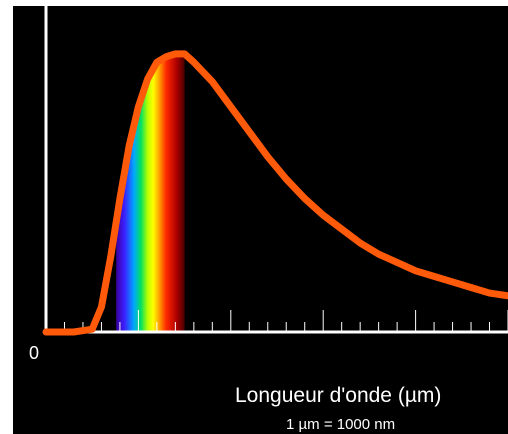  I want to click on x-axis-label: Longueur d'onde (µm), so click(338, 395).